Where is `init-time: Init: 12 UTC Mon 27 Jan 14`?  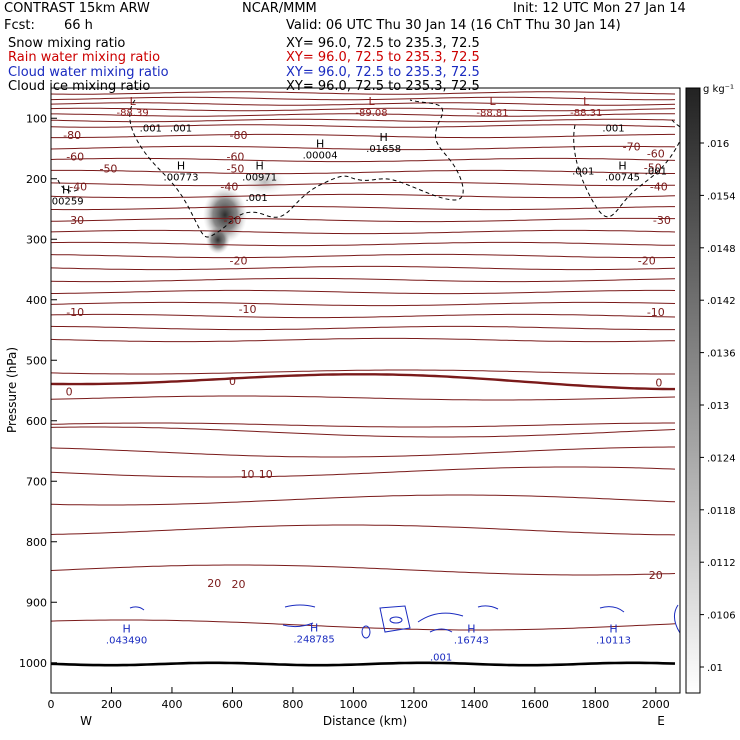
init-time: Init: 12 UTC Mon 27 Jan 14 is located at coordinates (599, 8).